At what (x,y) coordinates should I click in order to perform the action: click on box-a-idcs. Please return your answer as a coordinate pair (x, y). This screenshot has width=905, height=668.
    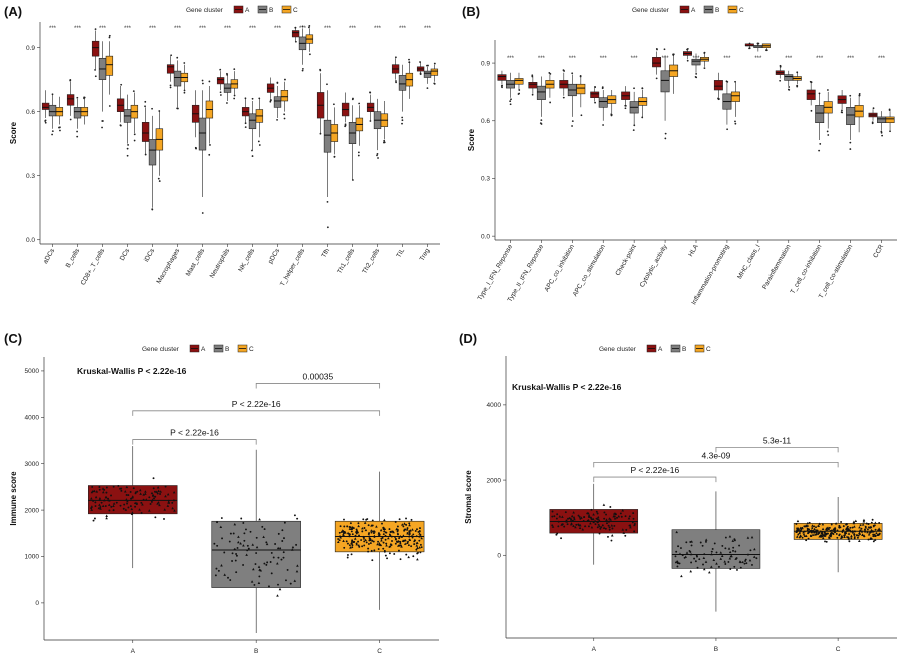
    Looking at the image, I should click on (145, 128).